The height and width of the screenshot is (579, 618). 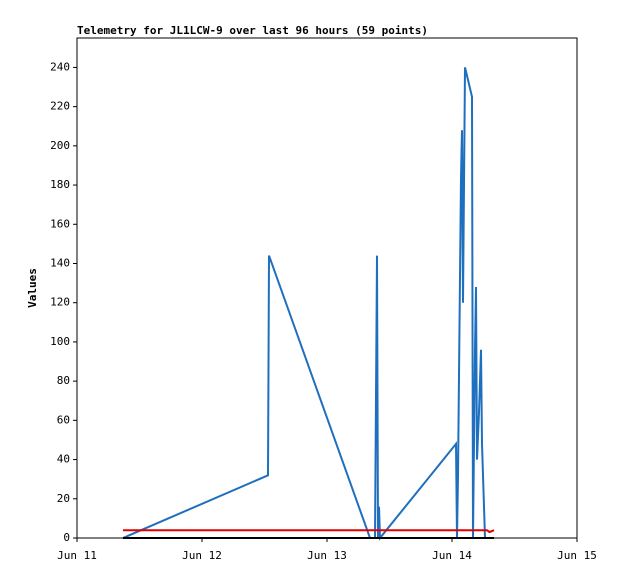 What do you see at coordinates (63, 498) in the screenshot?
I see `y-tick-label: 20` at bounding box center [63, 498].